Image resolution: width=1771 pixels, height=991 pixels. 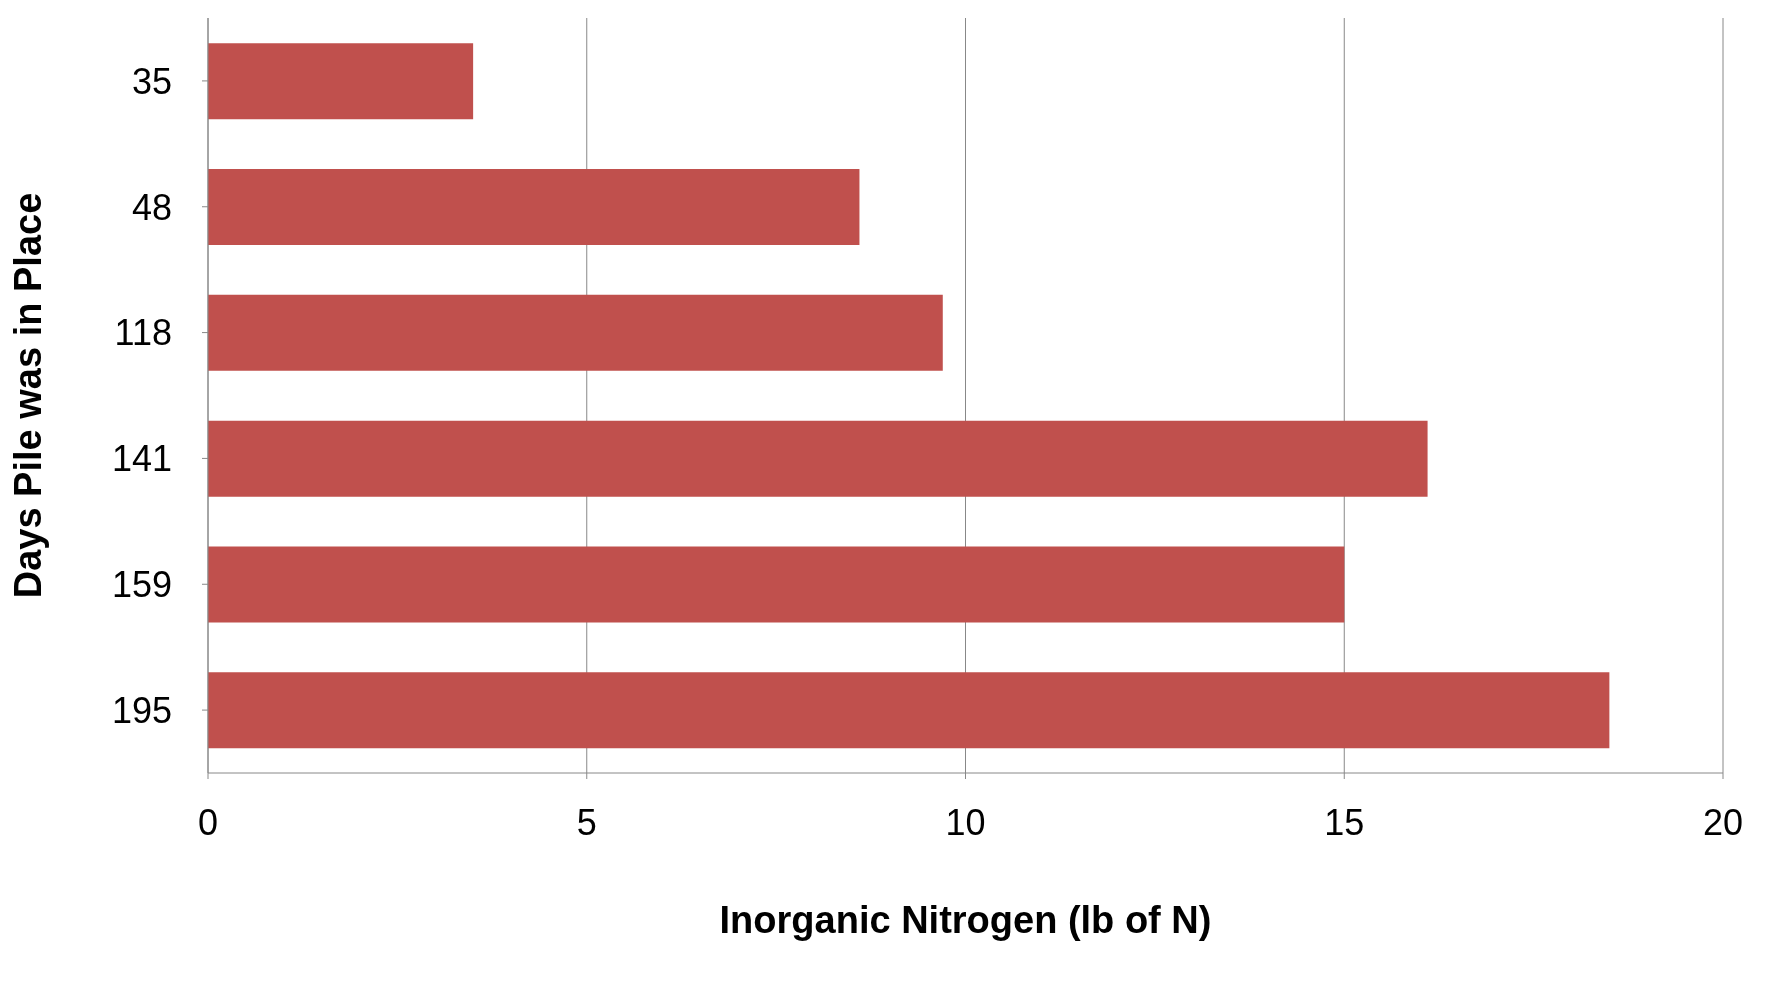 What do you see at coordinates (141, 585) in the screenshot?
I see `y-tick-label: 159` at bounding box center [141, 585].